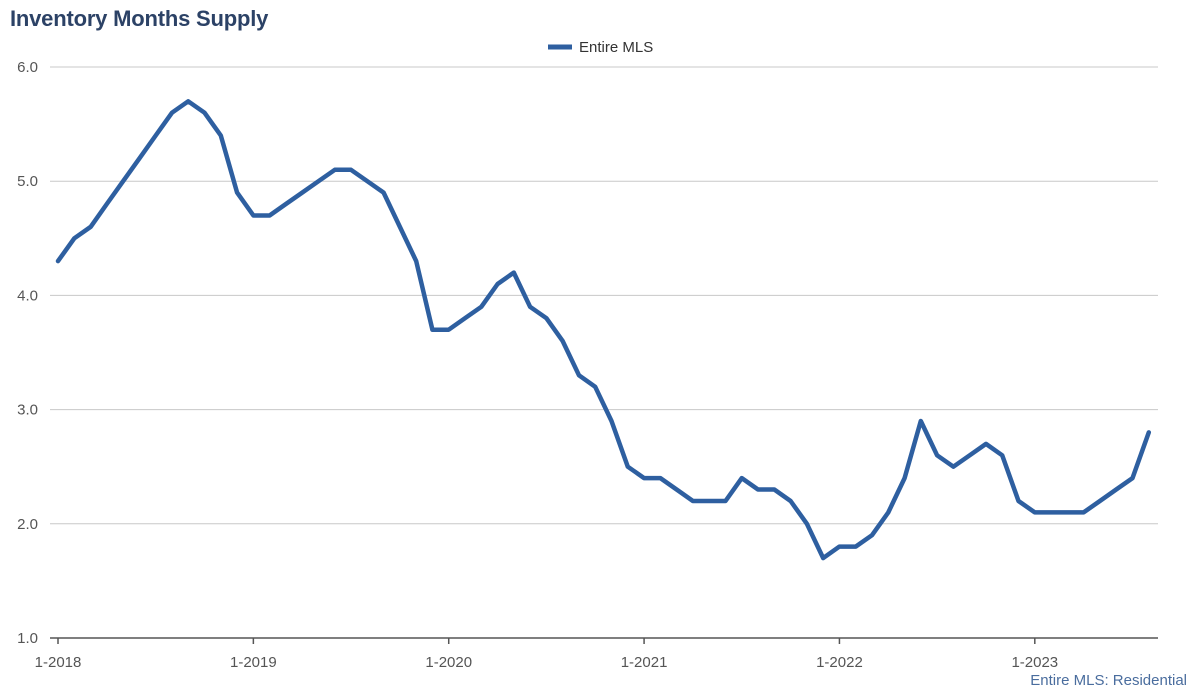 Image resolution: width=1200 pixels, height=696 pixels. What do you see at coordinates (644, 662) in the screenshot?
I see `x-tick-label: 1-2021` at bounding box center [644, 662].